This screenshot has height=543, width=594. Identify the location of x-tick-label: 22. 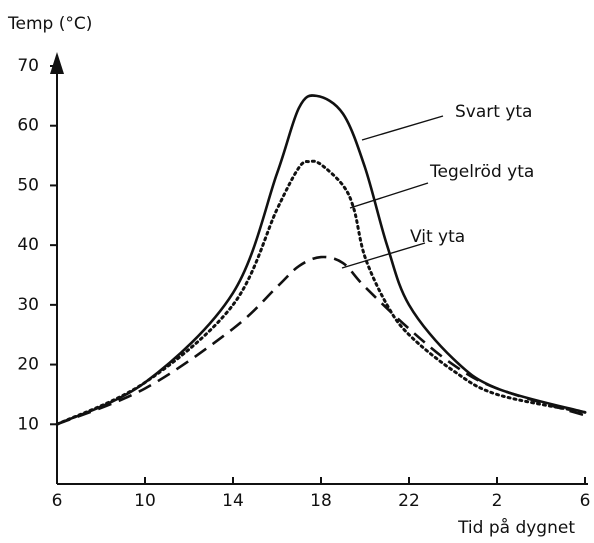
(409, 501).